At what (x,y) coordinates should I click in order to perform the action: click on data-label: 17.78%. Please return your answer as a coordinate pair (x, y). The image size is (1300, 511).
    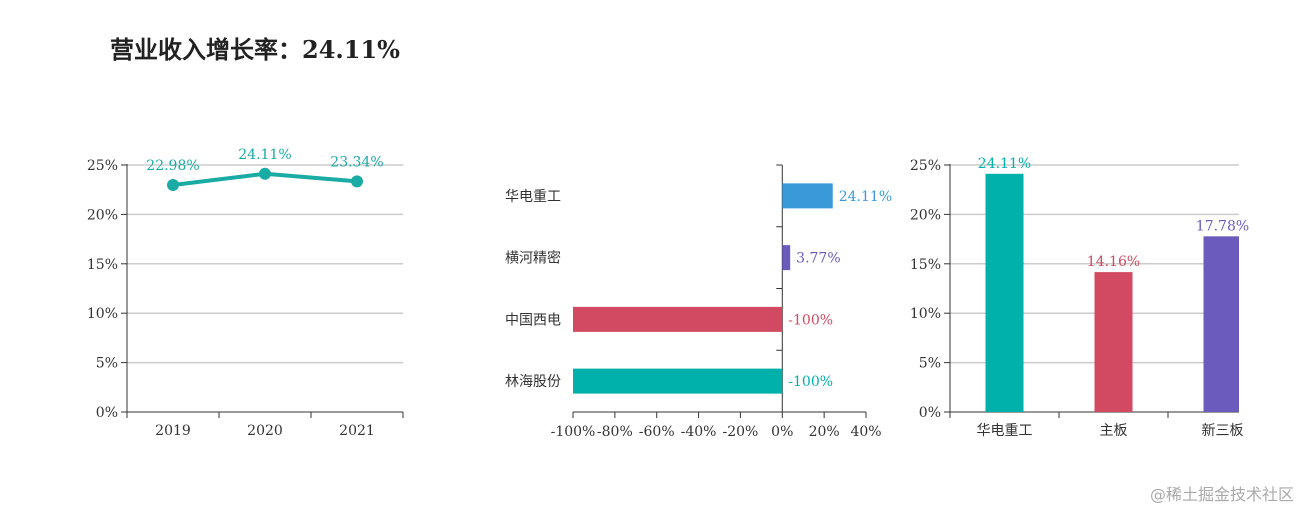
    Looking at the image, I should click on (1222, 226).